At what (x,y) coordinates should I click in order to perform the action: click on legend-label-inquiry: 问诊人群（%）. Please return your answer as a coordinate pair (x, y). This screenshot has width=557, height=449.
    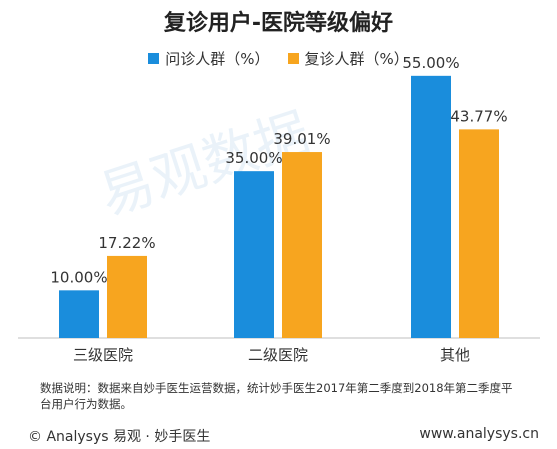
    Looking at the image, I should click on (217, 59).